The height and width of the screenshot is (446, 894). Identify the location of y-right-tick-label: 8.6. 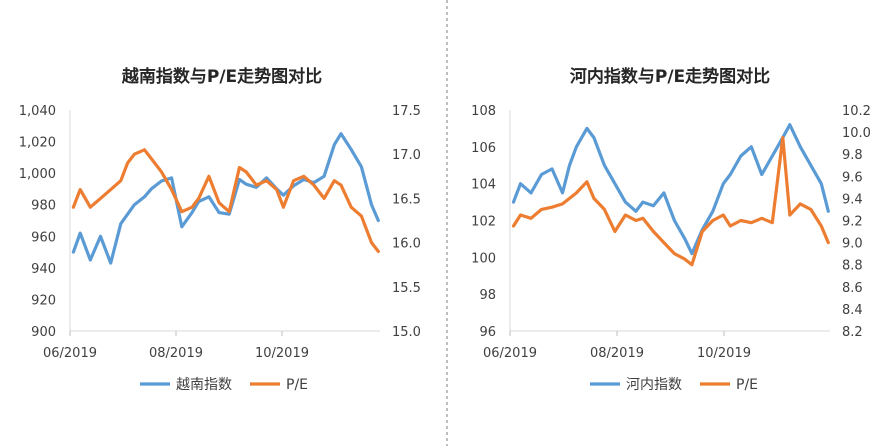
(852, 288).